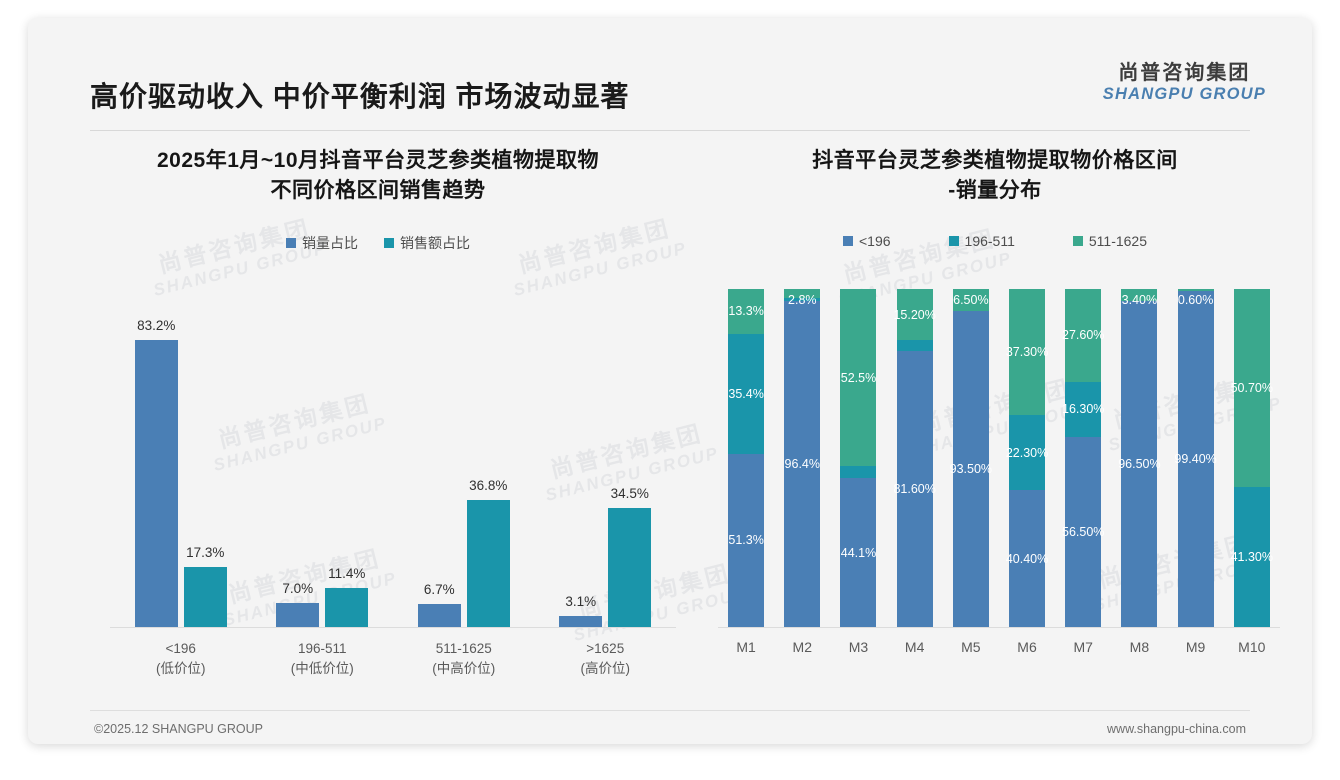 This screenshot has height=780, width=1340. I want to click on legend-item: <196, so click(866, 240).